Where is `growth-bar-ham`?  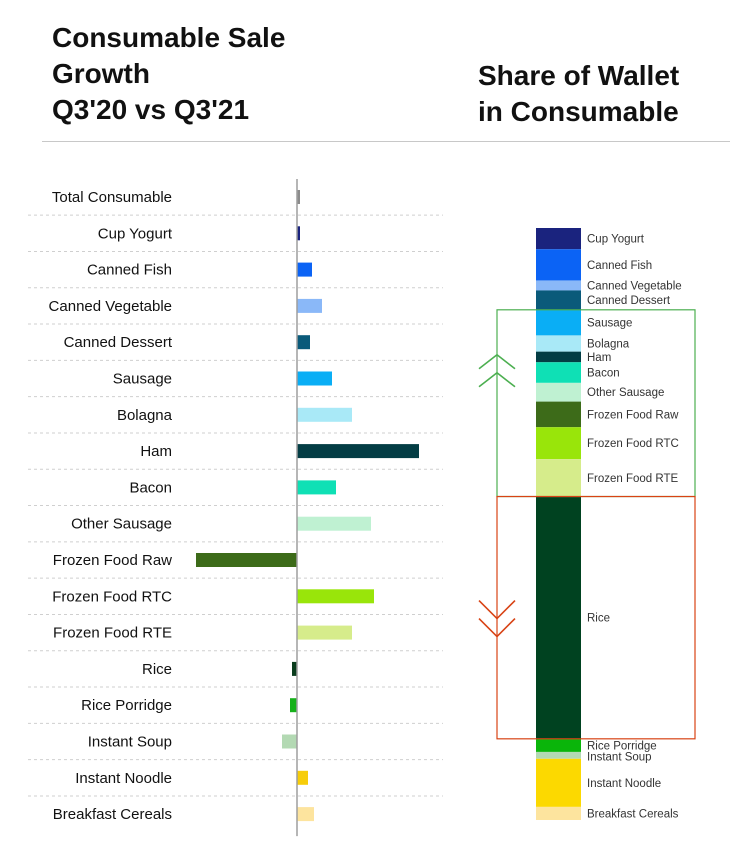
growth-bar-ham is located at coordinates (358, 451).